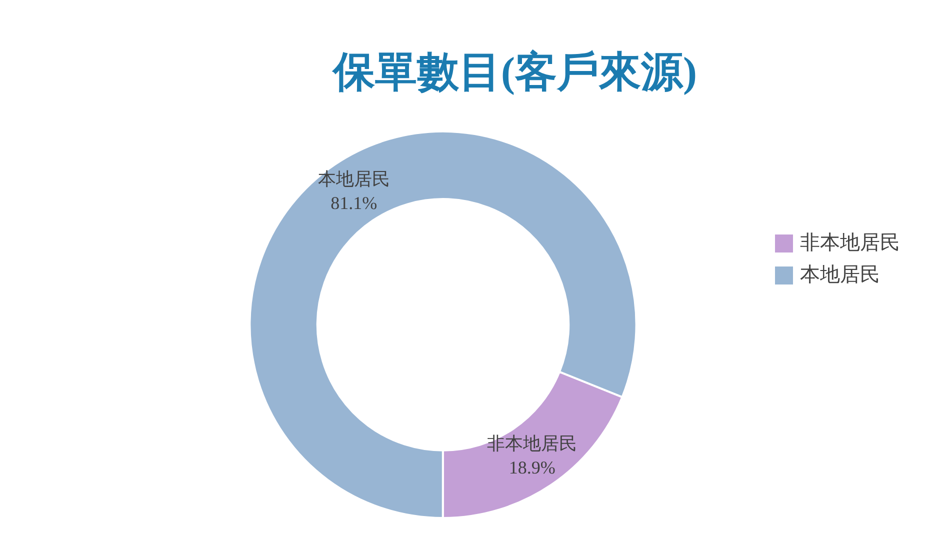 The image size is (940, 539). I want to click on slice-label: 非本地居民, so click(532, 444).